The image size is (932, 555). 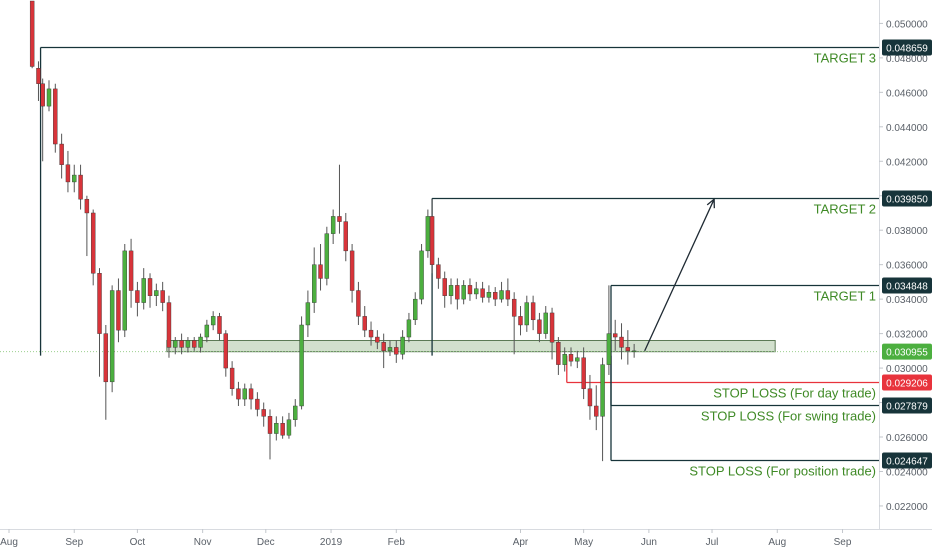 I want to click on time-axis: Aug Sep Oct Nov Dec 2019 Feb Apr May Jun Jul Aug Sep, so click(x=426, y=538).